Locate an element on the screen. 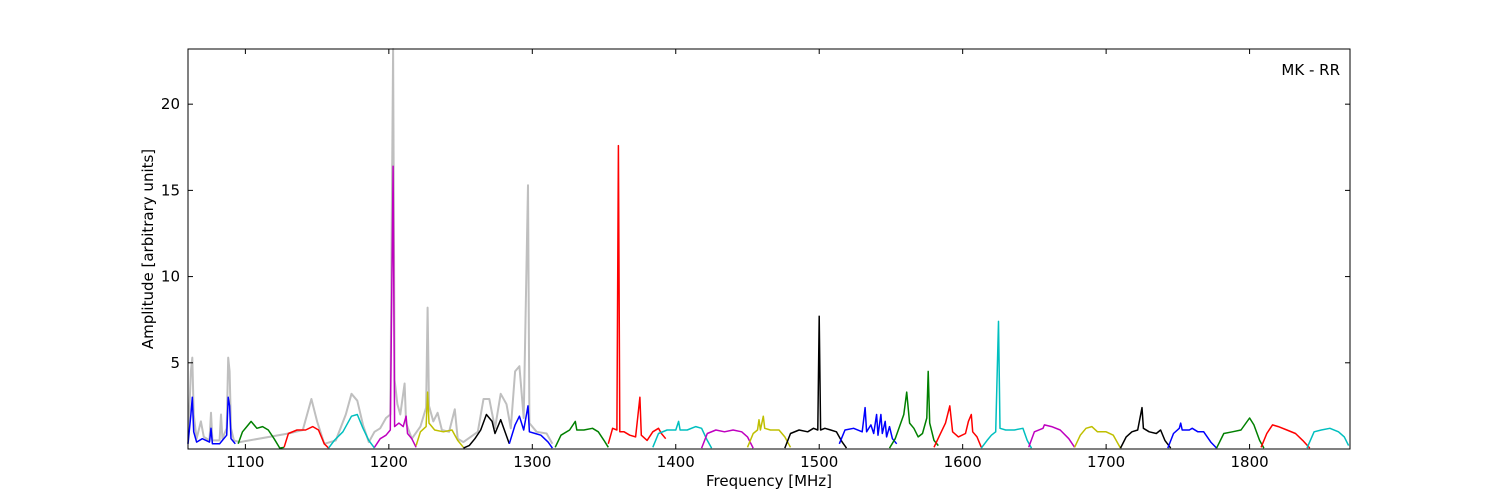 Image resolution: width=1500 pixels, height=500 pixels. y-axis-label: Amplitude [arbitrary units] is located at coordinates (148, 249).